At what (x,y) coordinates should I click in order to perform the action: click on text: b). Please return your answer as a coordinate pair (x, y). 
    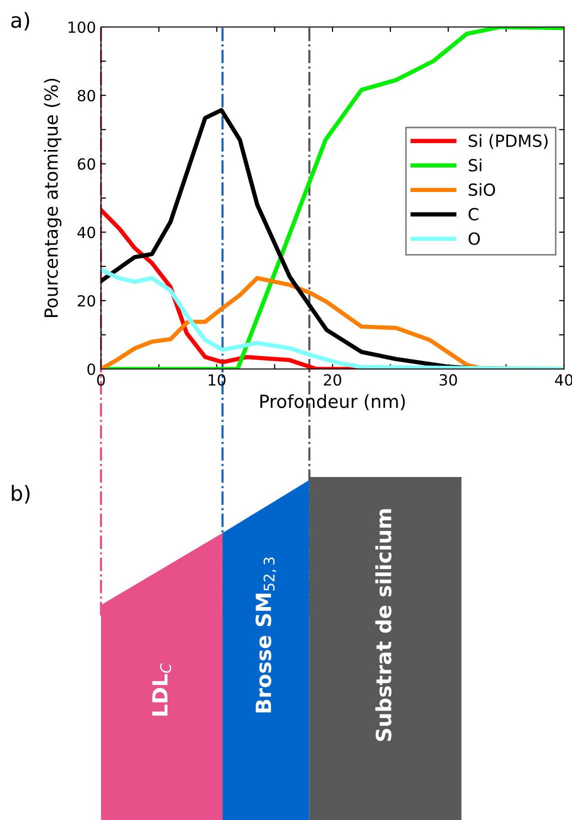
    Looking at the image, I should click on (21, 494).